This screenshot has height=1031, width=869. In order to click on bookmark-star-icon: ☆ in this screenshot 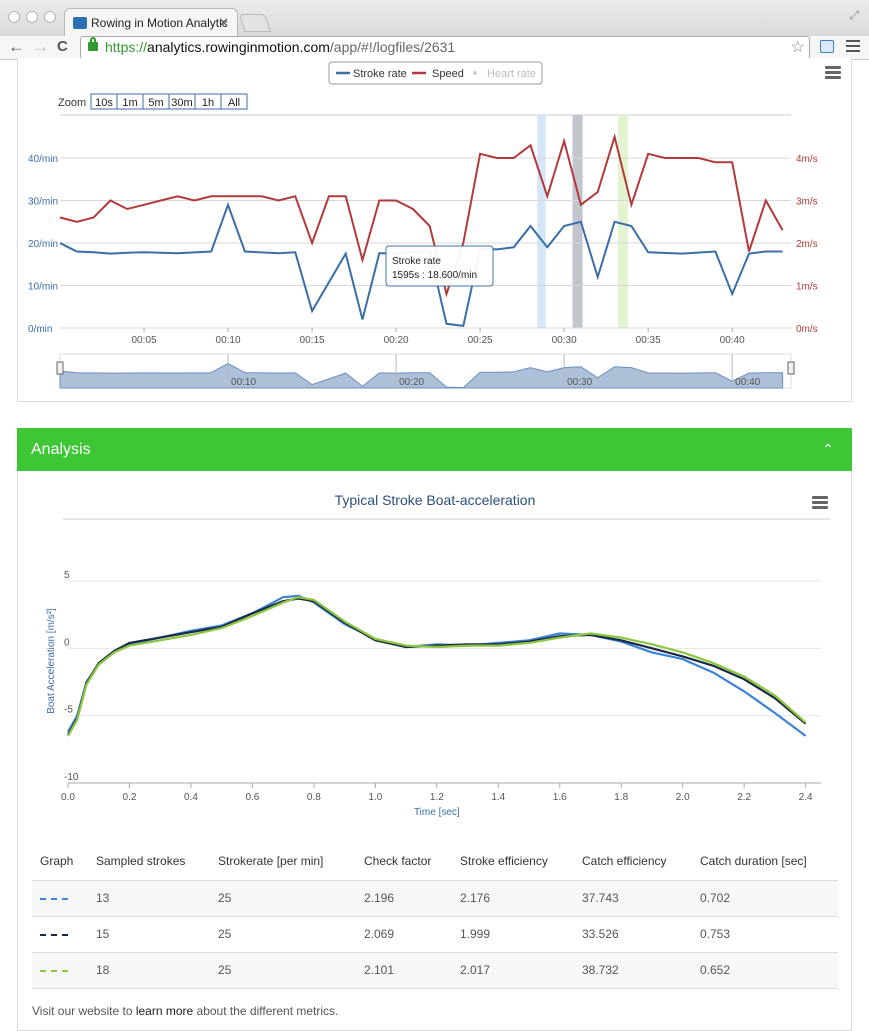, I will do `click(797, 47)`.